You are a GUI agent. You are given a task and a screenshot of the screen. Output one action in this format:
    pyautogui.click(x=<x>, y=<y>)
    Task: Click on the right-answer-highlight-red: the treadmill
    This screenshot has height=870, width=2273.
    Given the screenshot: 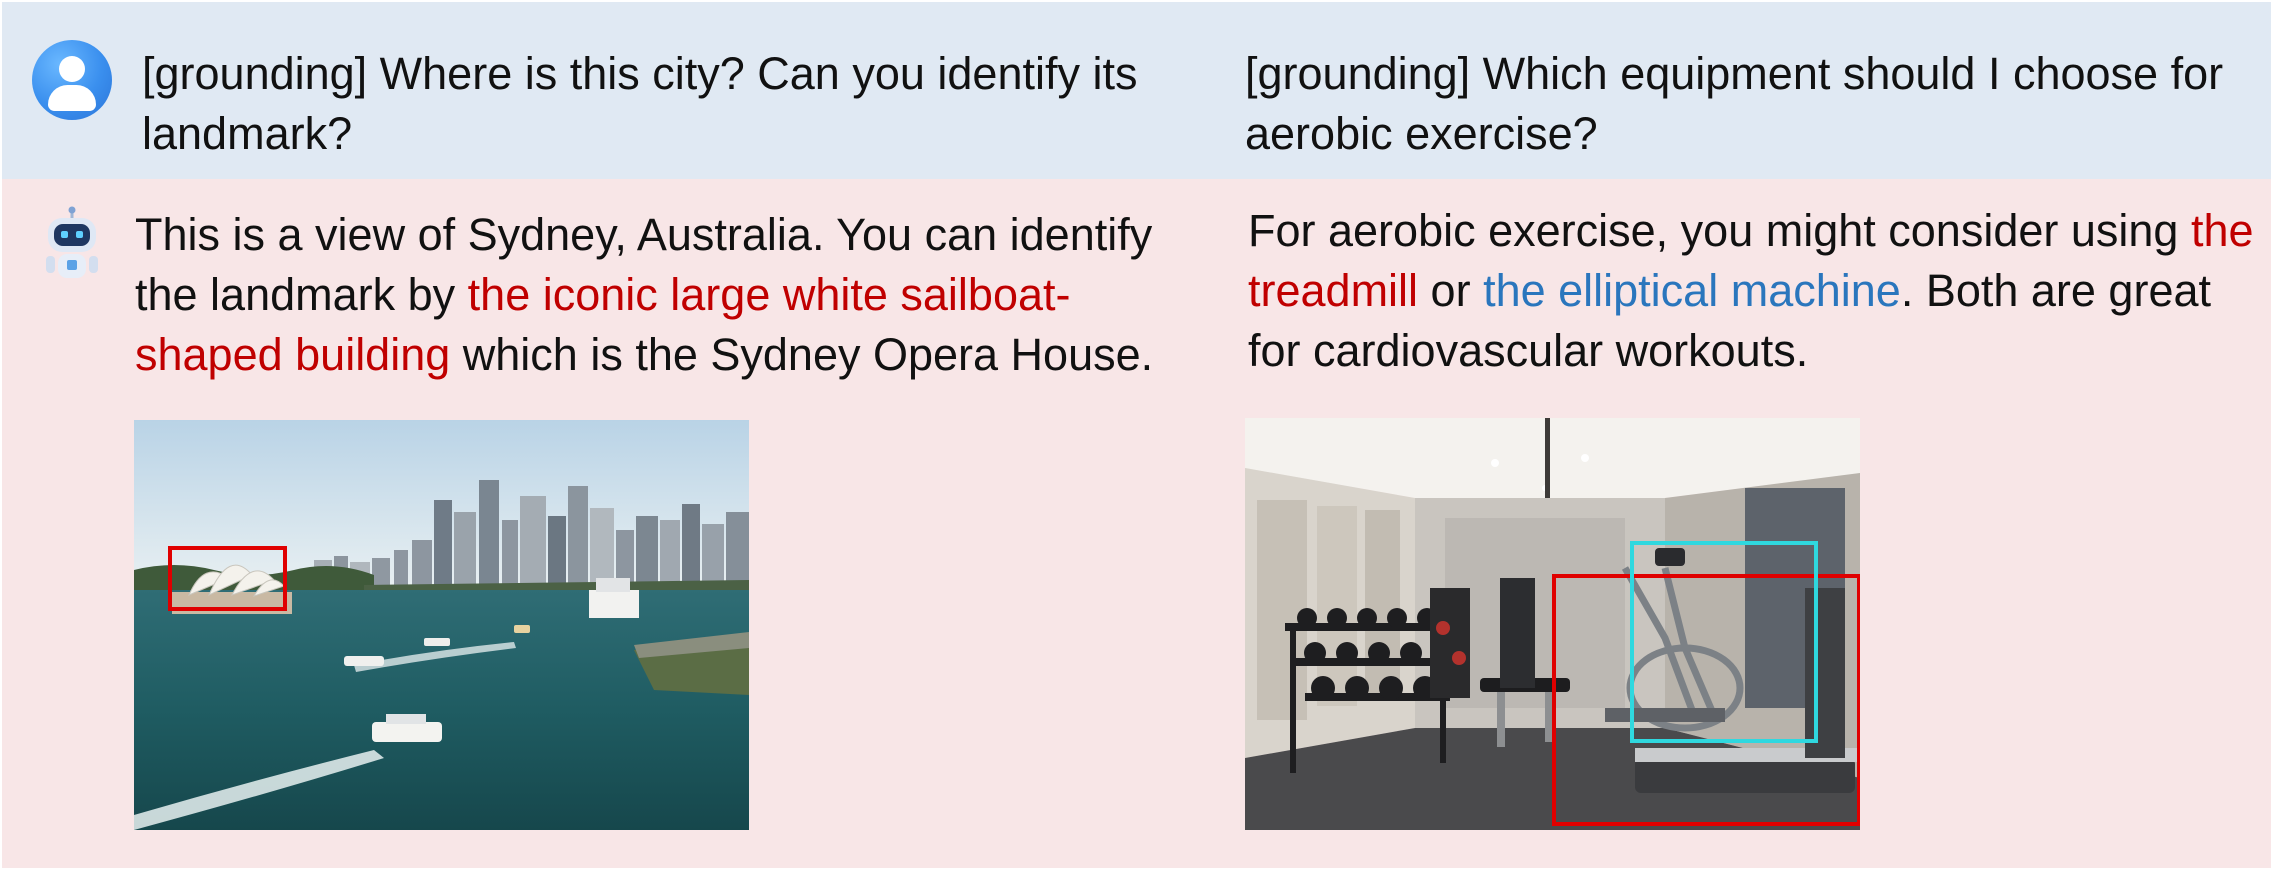 What is the action you would take?
    pyautogui.click(x=1751, y=260)
    